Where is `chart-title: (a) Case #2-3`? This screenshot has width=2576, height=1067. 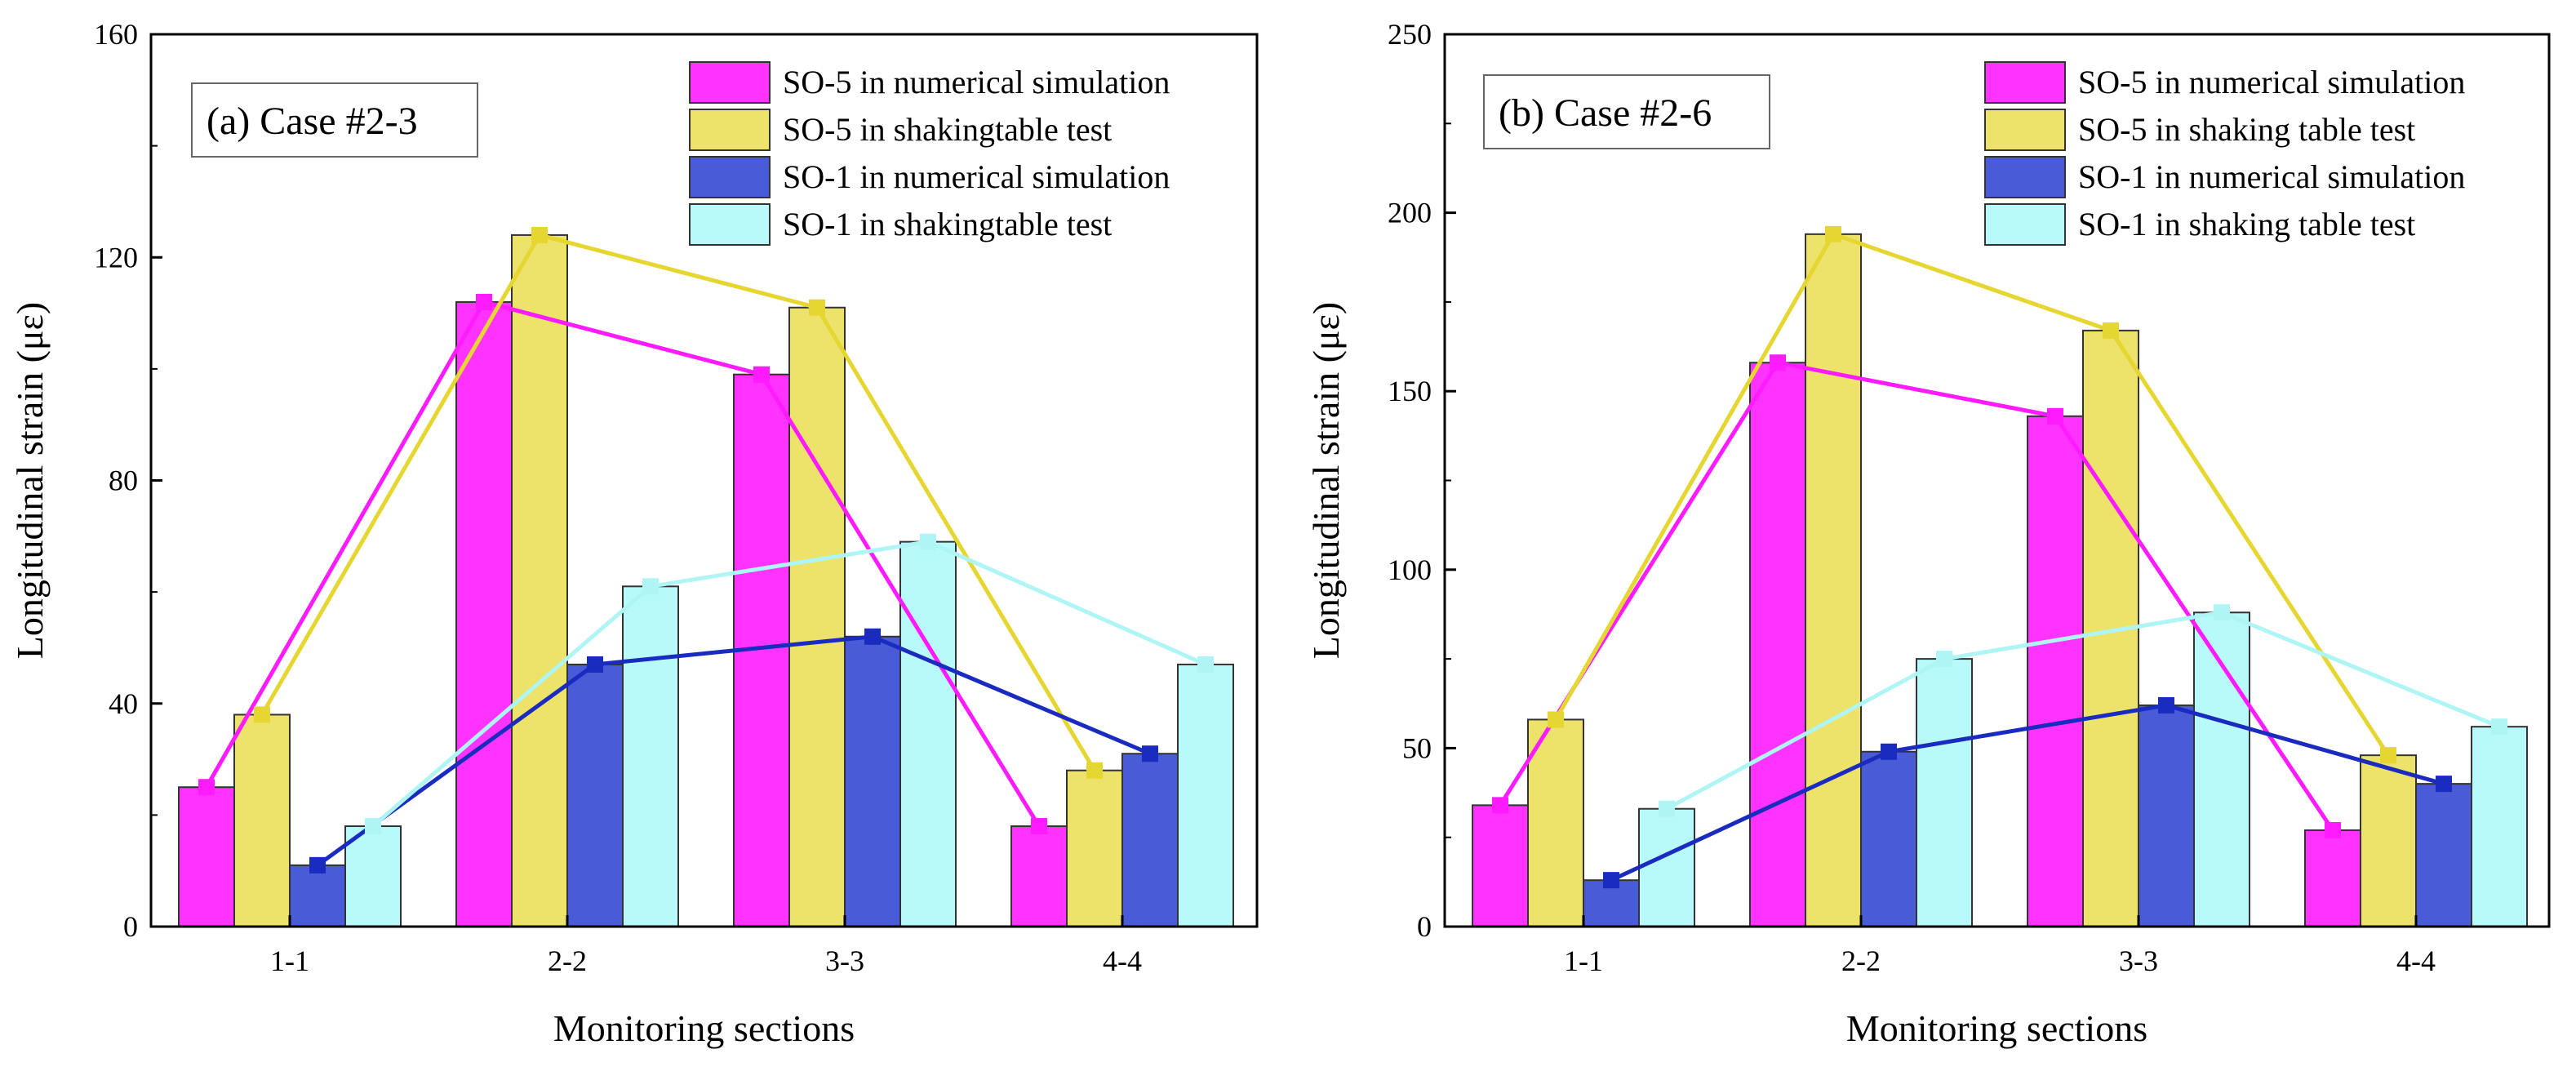 chart-title: (a) Case #2-3 is located at coordinates (312, 122).